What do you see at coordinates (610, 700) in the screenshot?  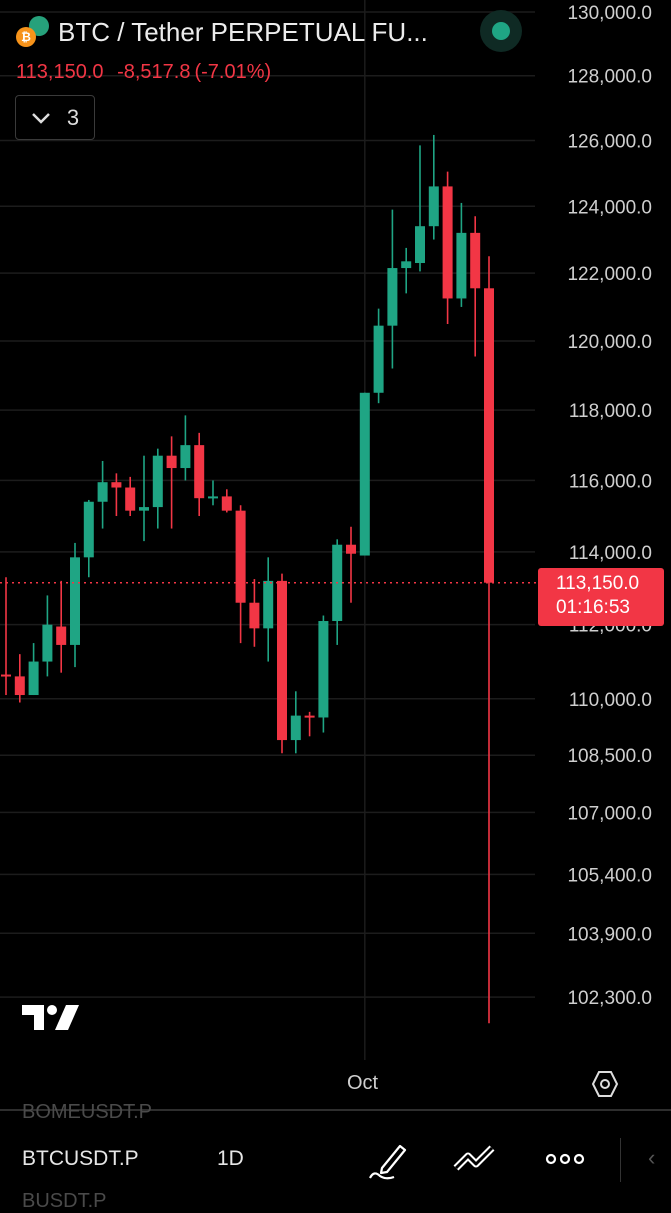 I see `price-tick-label: 110,000.0` at bounding box center [610, 700].